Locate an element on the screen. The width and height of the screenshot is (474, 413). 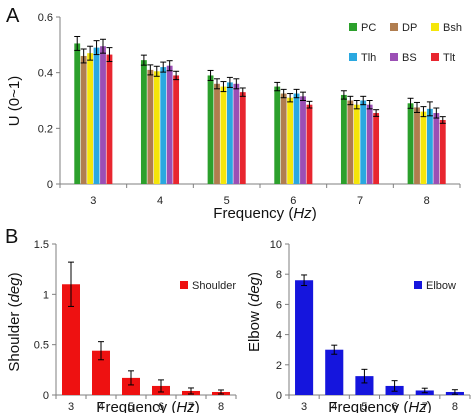
panel-a-label: A is located at coordinates (13, 16).